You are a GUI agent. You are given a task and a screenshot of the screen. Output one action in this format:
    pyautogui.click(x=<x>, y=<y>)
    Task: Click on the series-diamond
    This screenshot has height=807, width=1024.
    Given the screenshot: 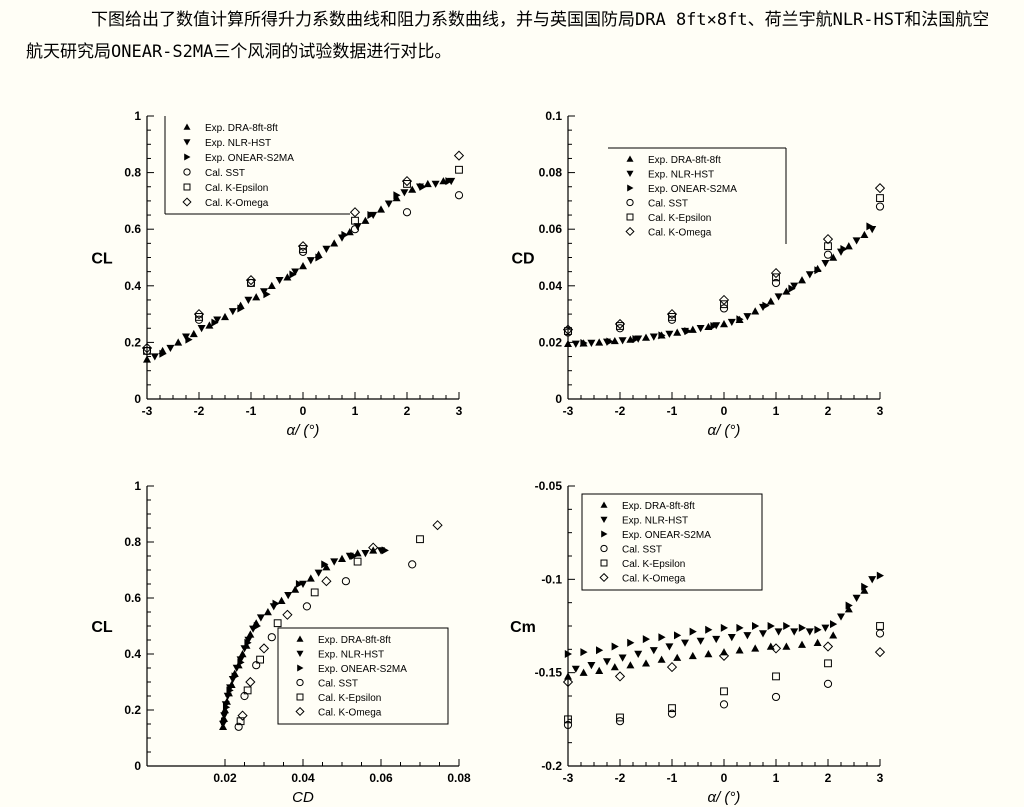 What is the action you would take?
    pyautogui.click(x=724, y=259)
    